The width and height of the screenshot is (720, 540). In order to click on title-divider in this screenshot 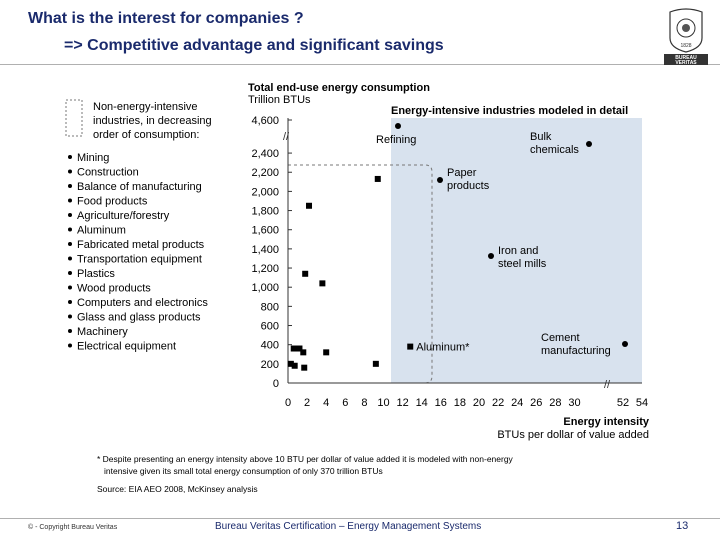, I will do `click(360, 64)`.